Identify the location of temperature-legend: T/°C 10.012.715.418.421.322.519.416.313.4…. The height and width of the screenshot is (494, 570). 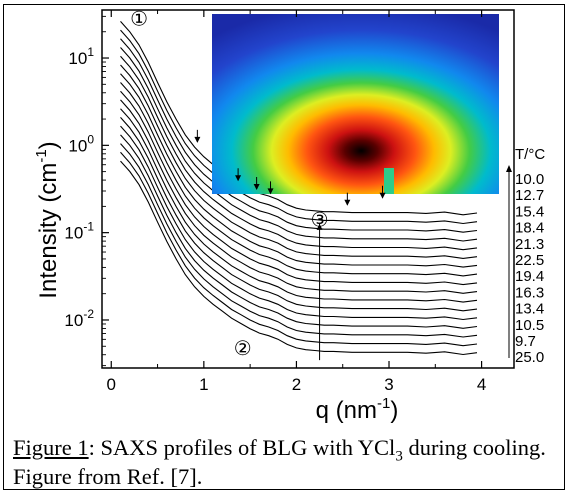
(525, 256).